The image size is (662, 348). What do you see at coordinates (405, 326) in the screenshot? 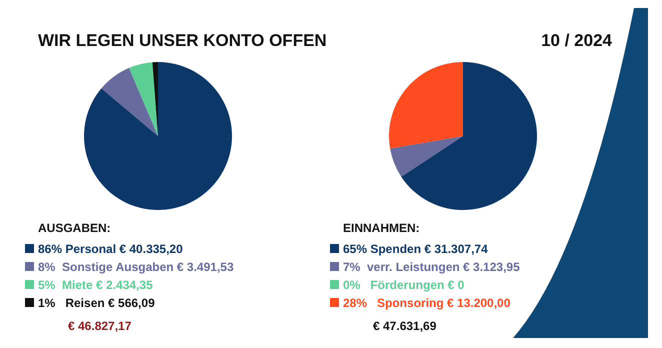
I see `text: € 47.631,69` at bounding box center [405, 326].